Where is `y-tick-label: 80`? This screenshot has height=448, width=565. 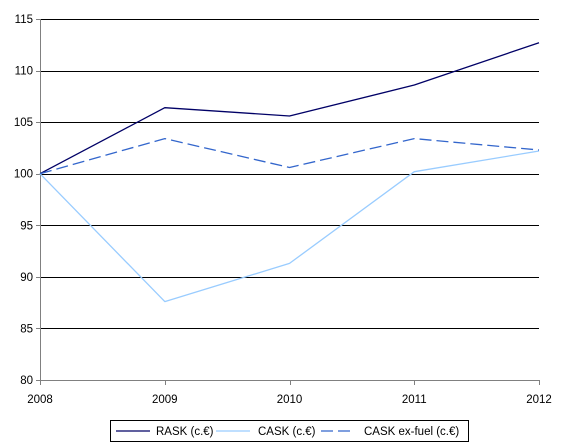 y-tick-label: 80 is located at coordinates (26, 381).